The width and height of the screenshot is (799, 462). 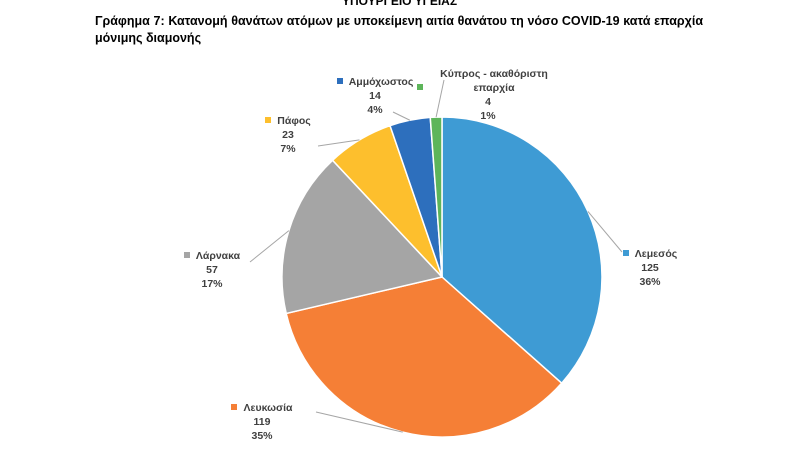 I want to click on label-line: 35%, so click(x=262, y=436).